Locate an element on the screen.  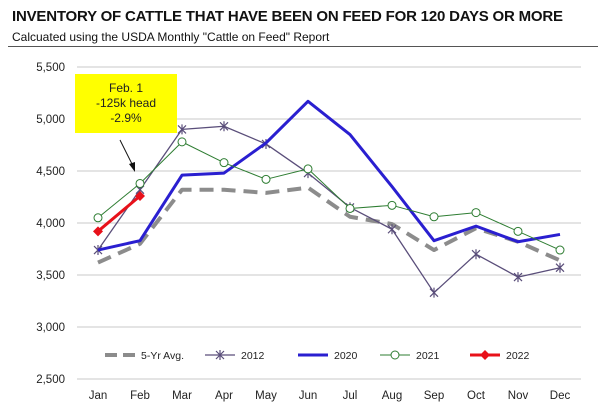
annotation-box is located at coordinates (126, 103).